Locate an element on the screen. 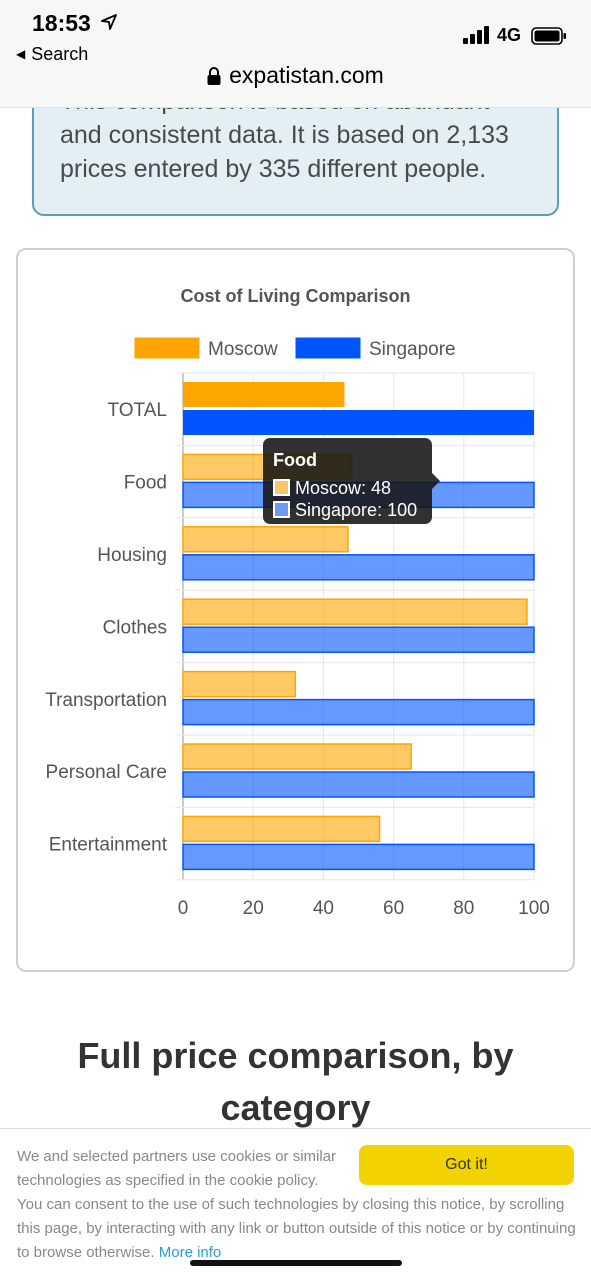  legend-swatch-singapore is located at coordinates (328, 348).